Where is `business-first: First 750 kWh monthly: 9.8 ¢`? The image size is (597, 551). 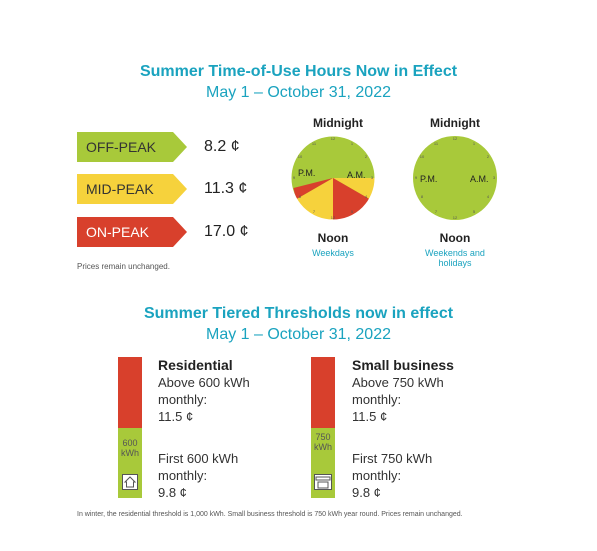 business-first: First 750 kWh monthly: 9.8 ¢ is located at coordinates (392, 475).